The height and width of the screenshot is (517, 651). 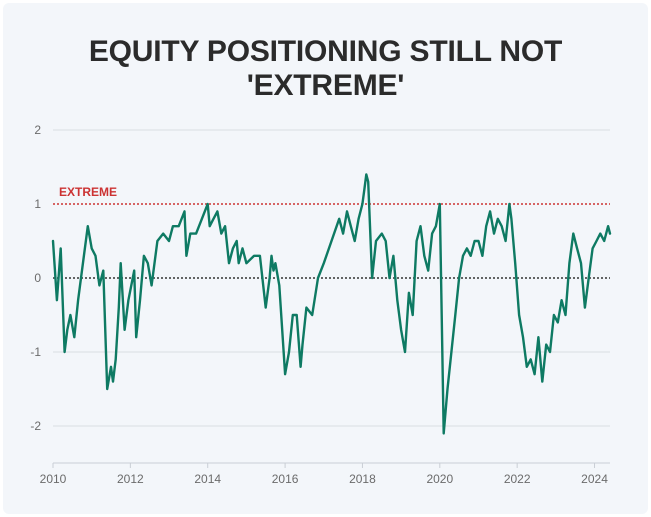 What do you see at coordinates (285, 479) in the screenshot?
I see `x-tick-label: 2016` at bounding box center [285, 479].